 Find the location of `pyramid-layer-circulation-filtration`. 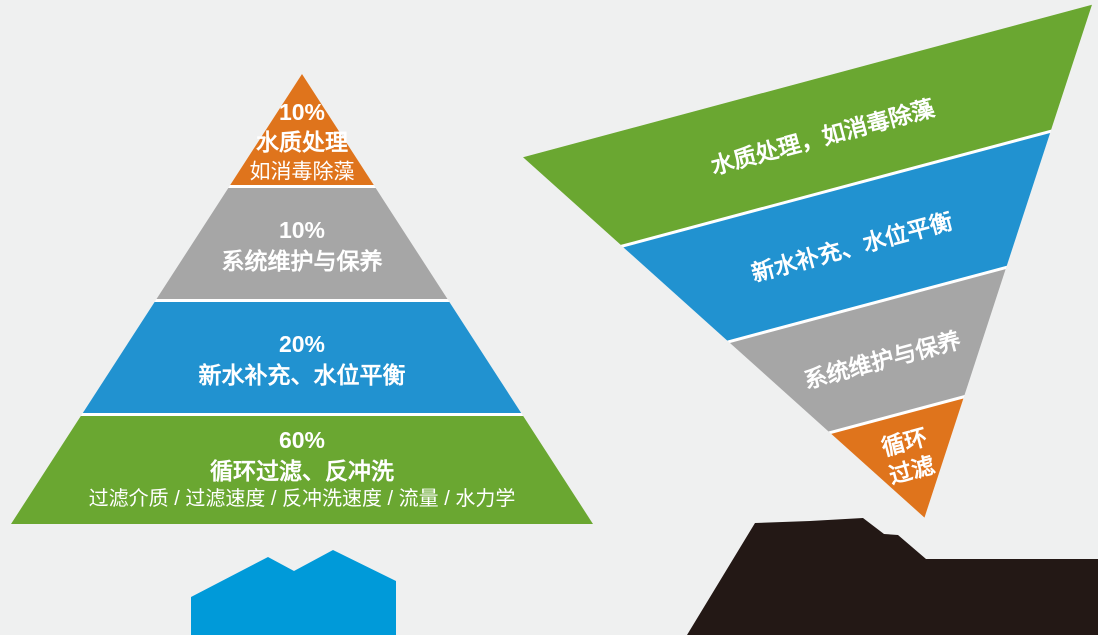

pyramid-layer-circulation-filtration is located at coordinates (302, 470).